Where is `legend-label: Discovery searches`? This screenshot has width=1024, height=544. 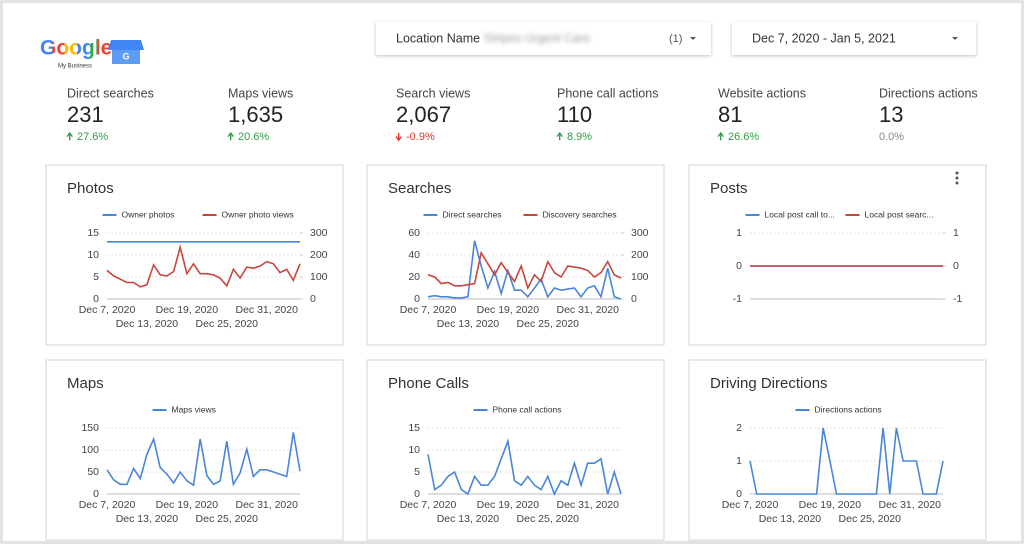 legend-label: Discovery searches is located at coordinates (580, 214).